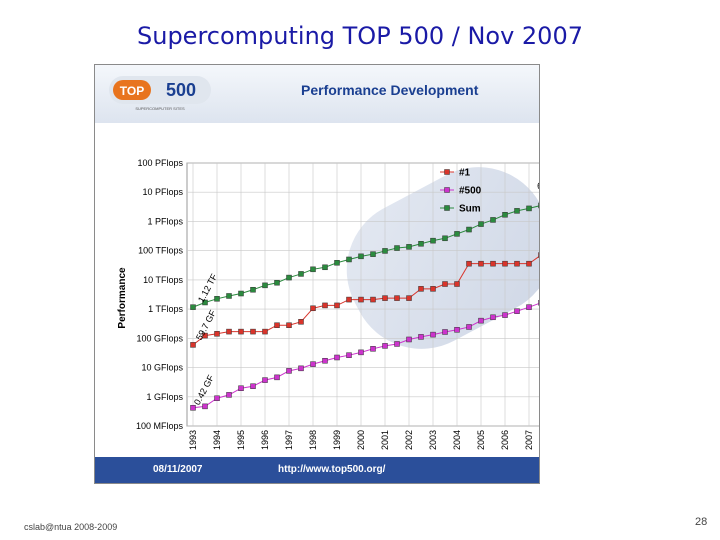 The width and height of the screenshot is (720, 540). I want to click on panel-footer: 08/11/2007 http://www.top500.org/, so click(317, 470).